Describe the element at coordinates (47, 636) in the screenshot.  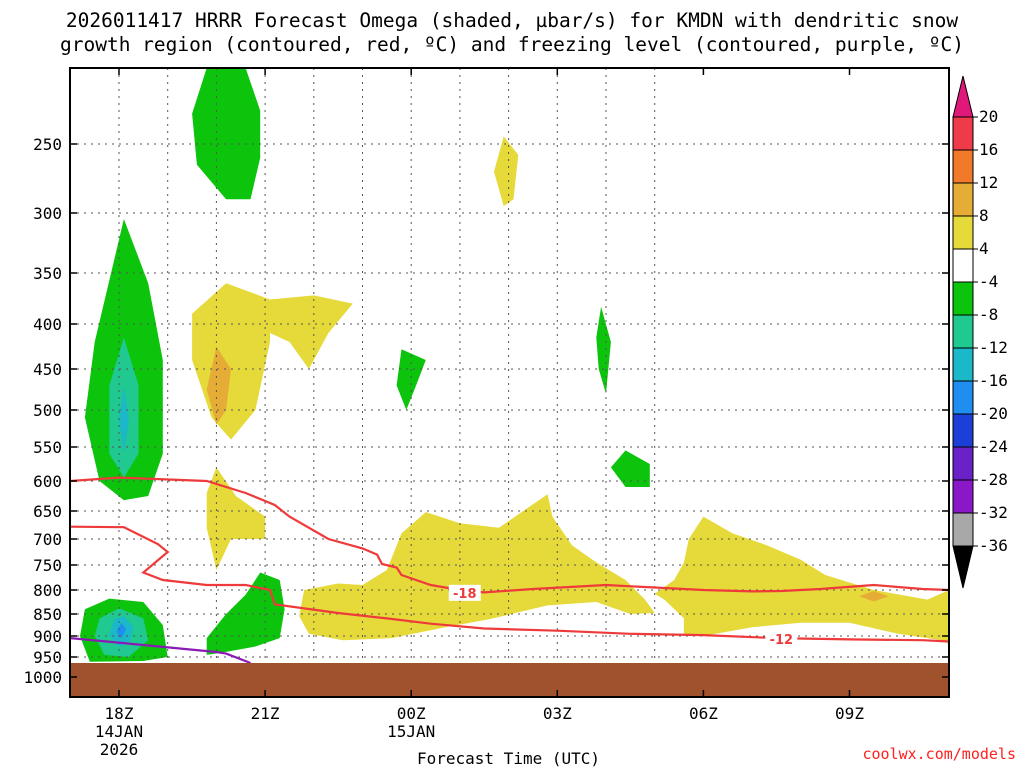
I see `y-tick-label-900: 900` at that location.